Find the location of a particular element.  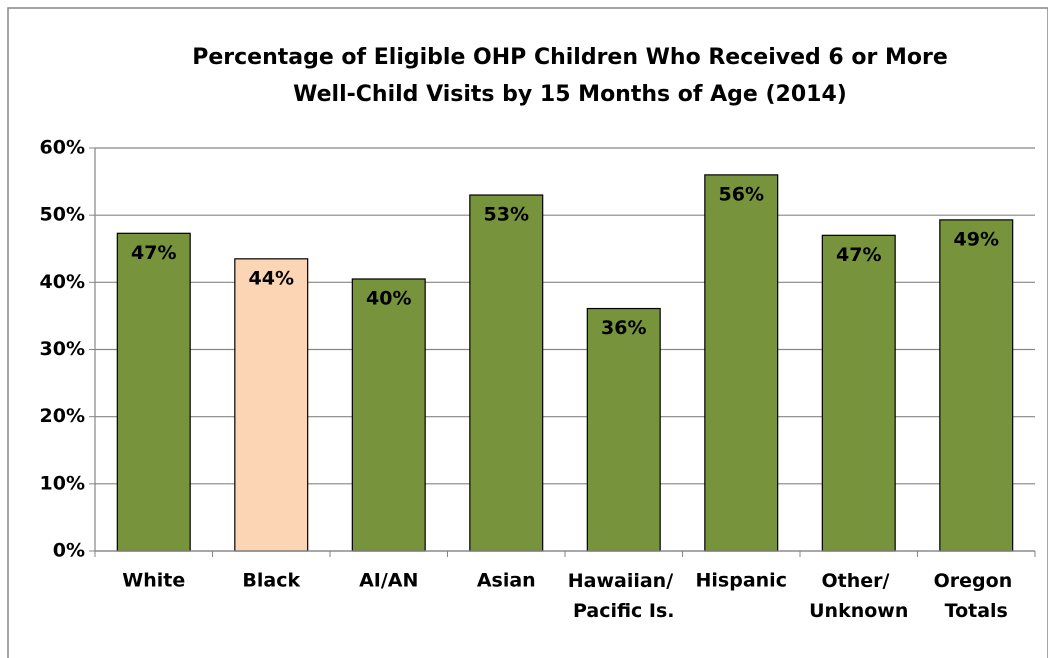

x-tick-label: Hispanic is located at coordinates (741, 581).